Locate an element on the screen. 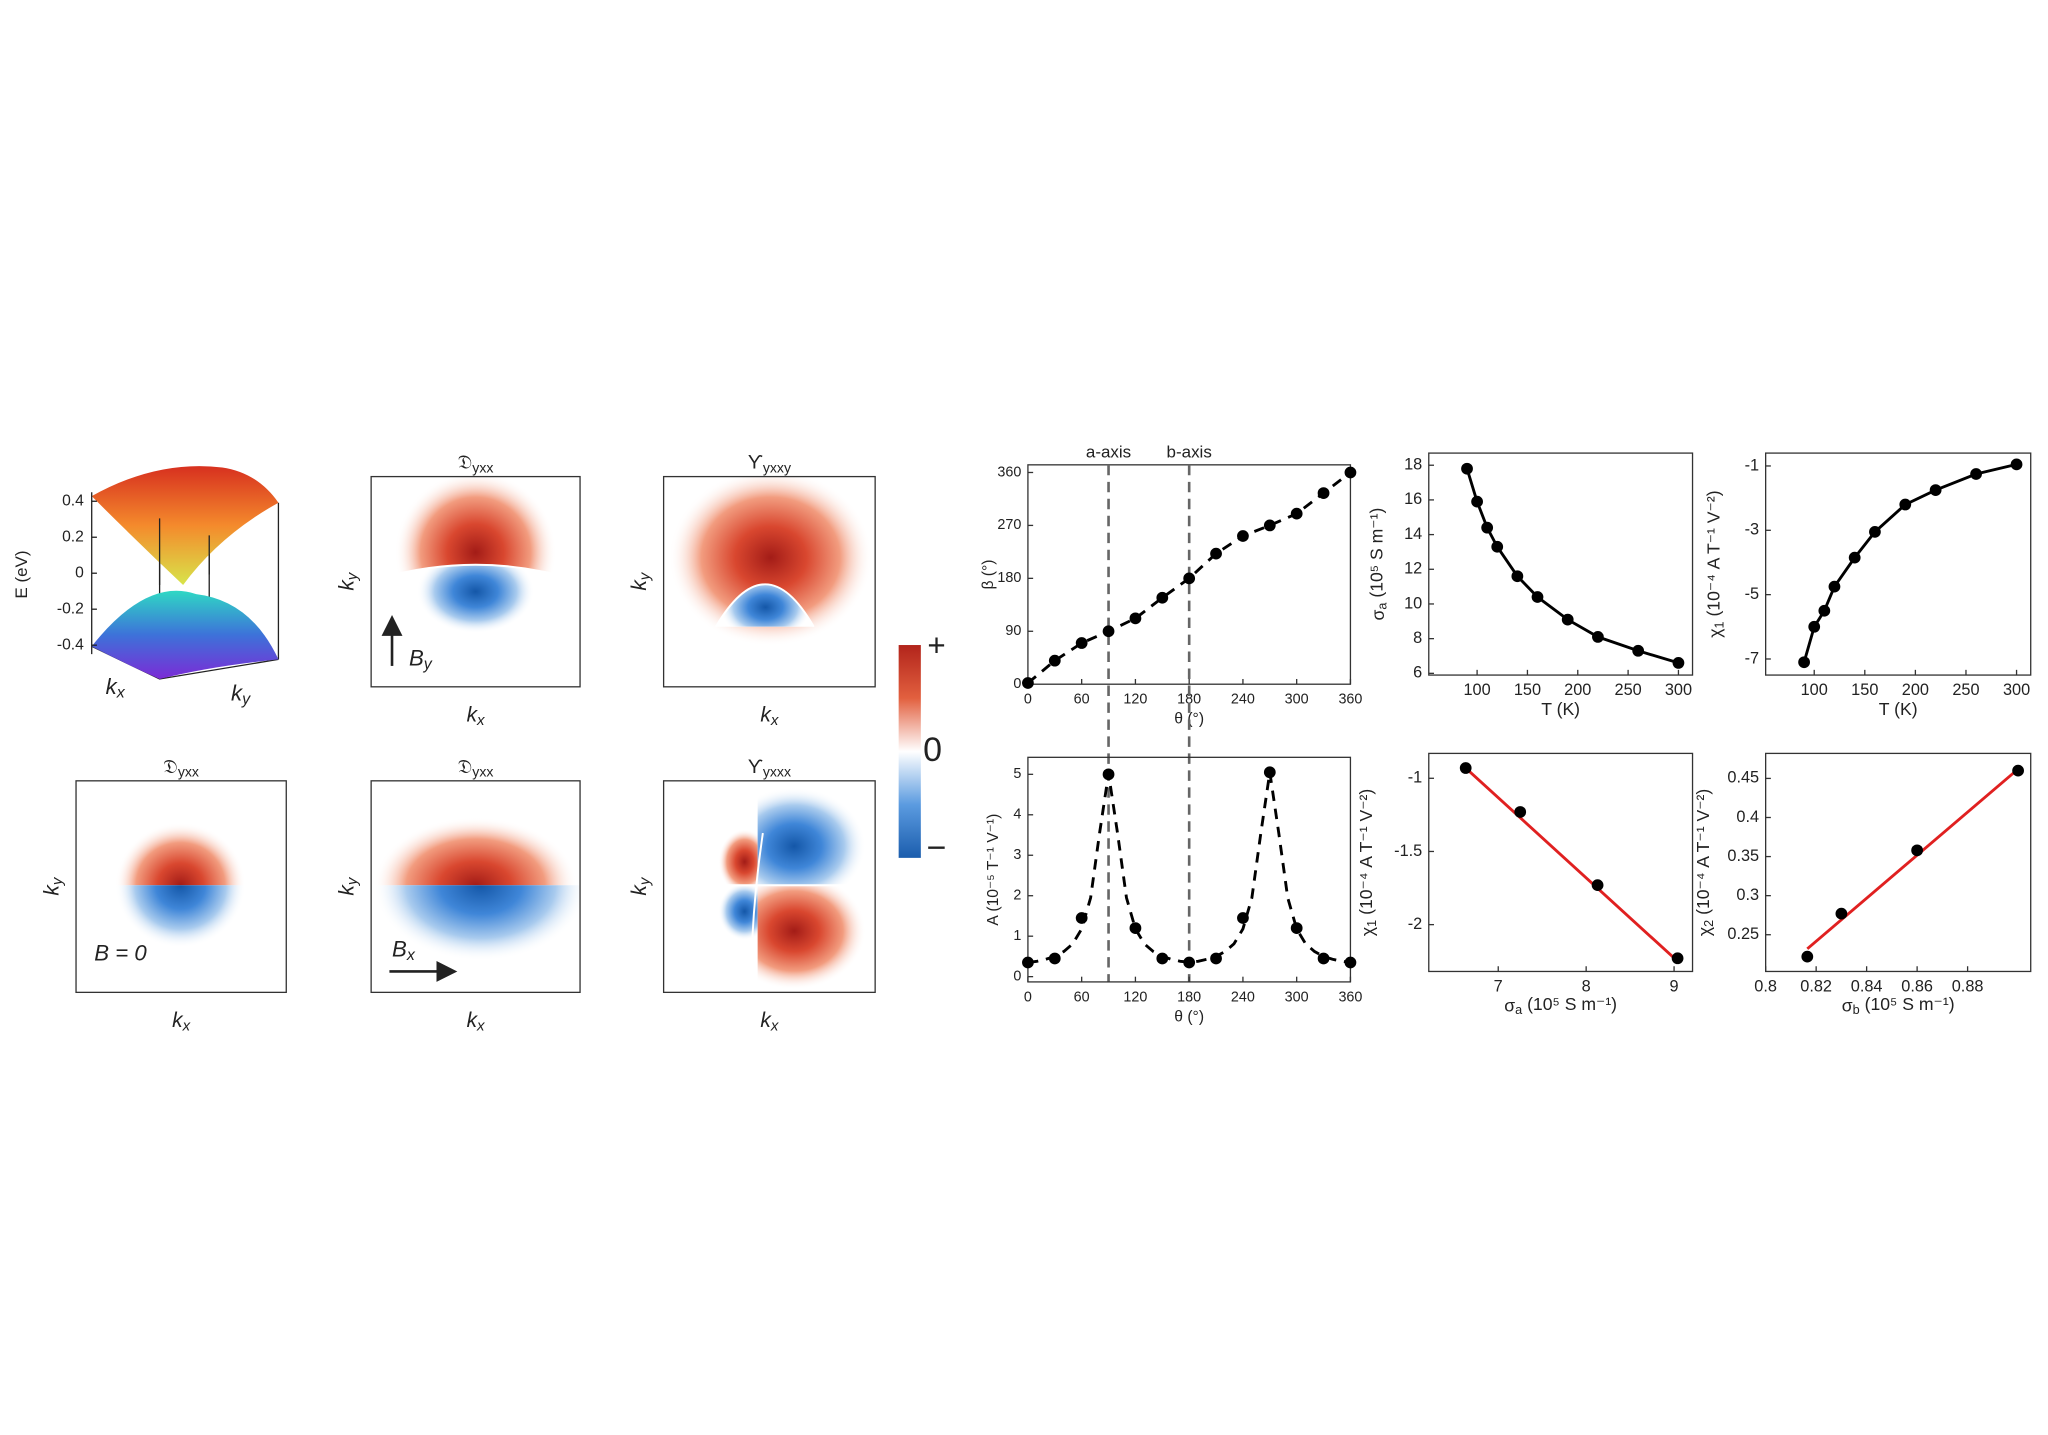 Image resolution: width=2048 pixels, height=1435 pixels. y-tick-label: -0.4 is located at coordinates (70, 644).